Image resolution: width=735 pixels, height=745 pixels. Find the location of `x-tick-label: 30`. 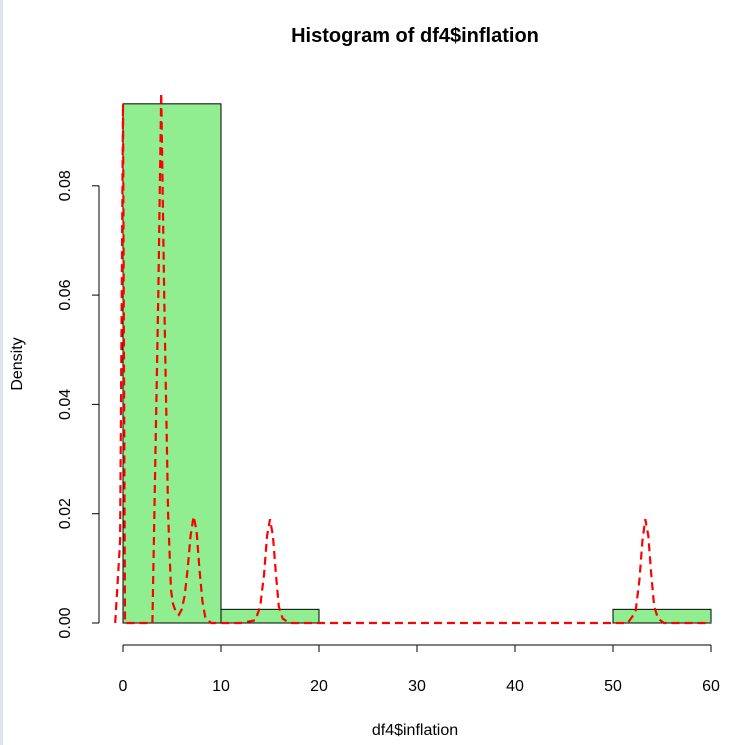

x-tick-label: 30 is located at coordinates (417, 686).